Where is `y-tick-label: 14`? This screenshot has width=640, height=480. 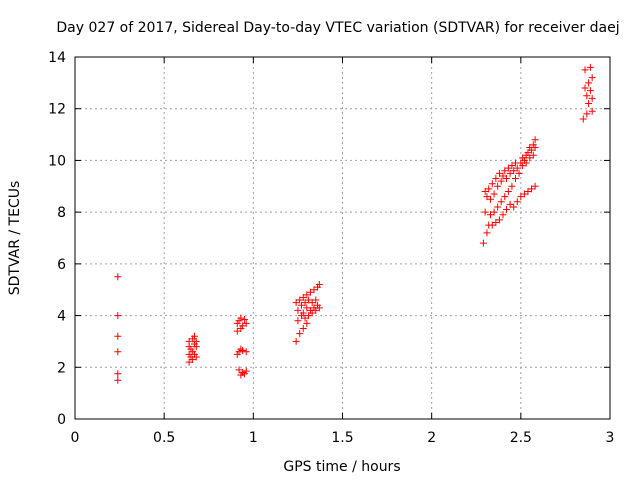
y-tick-label: 14 is located at coordinates (57, 58).